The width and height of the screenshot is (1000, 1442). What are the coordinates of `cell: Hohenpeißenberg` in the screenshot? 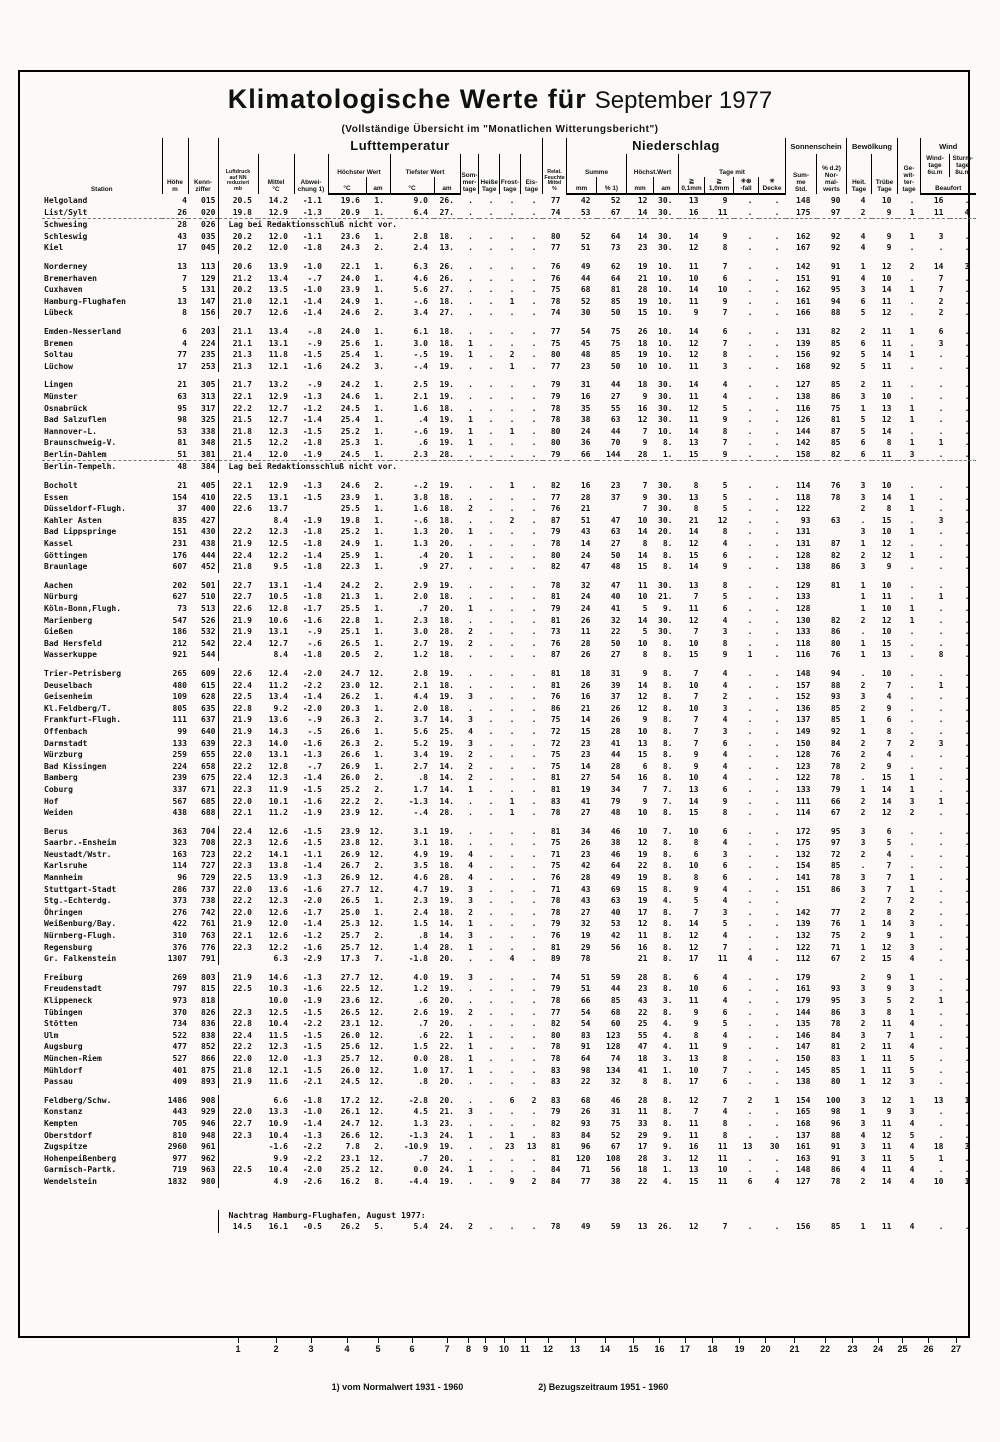 It's located at (80, 1158).